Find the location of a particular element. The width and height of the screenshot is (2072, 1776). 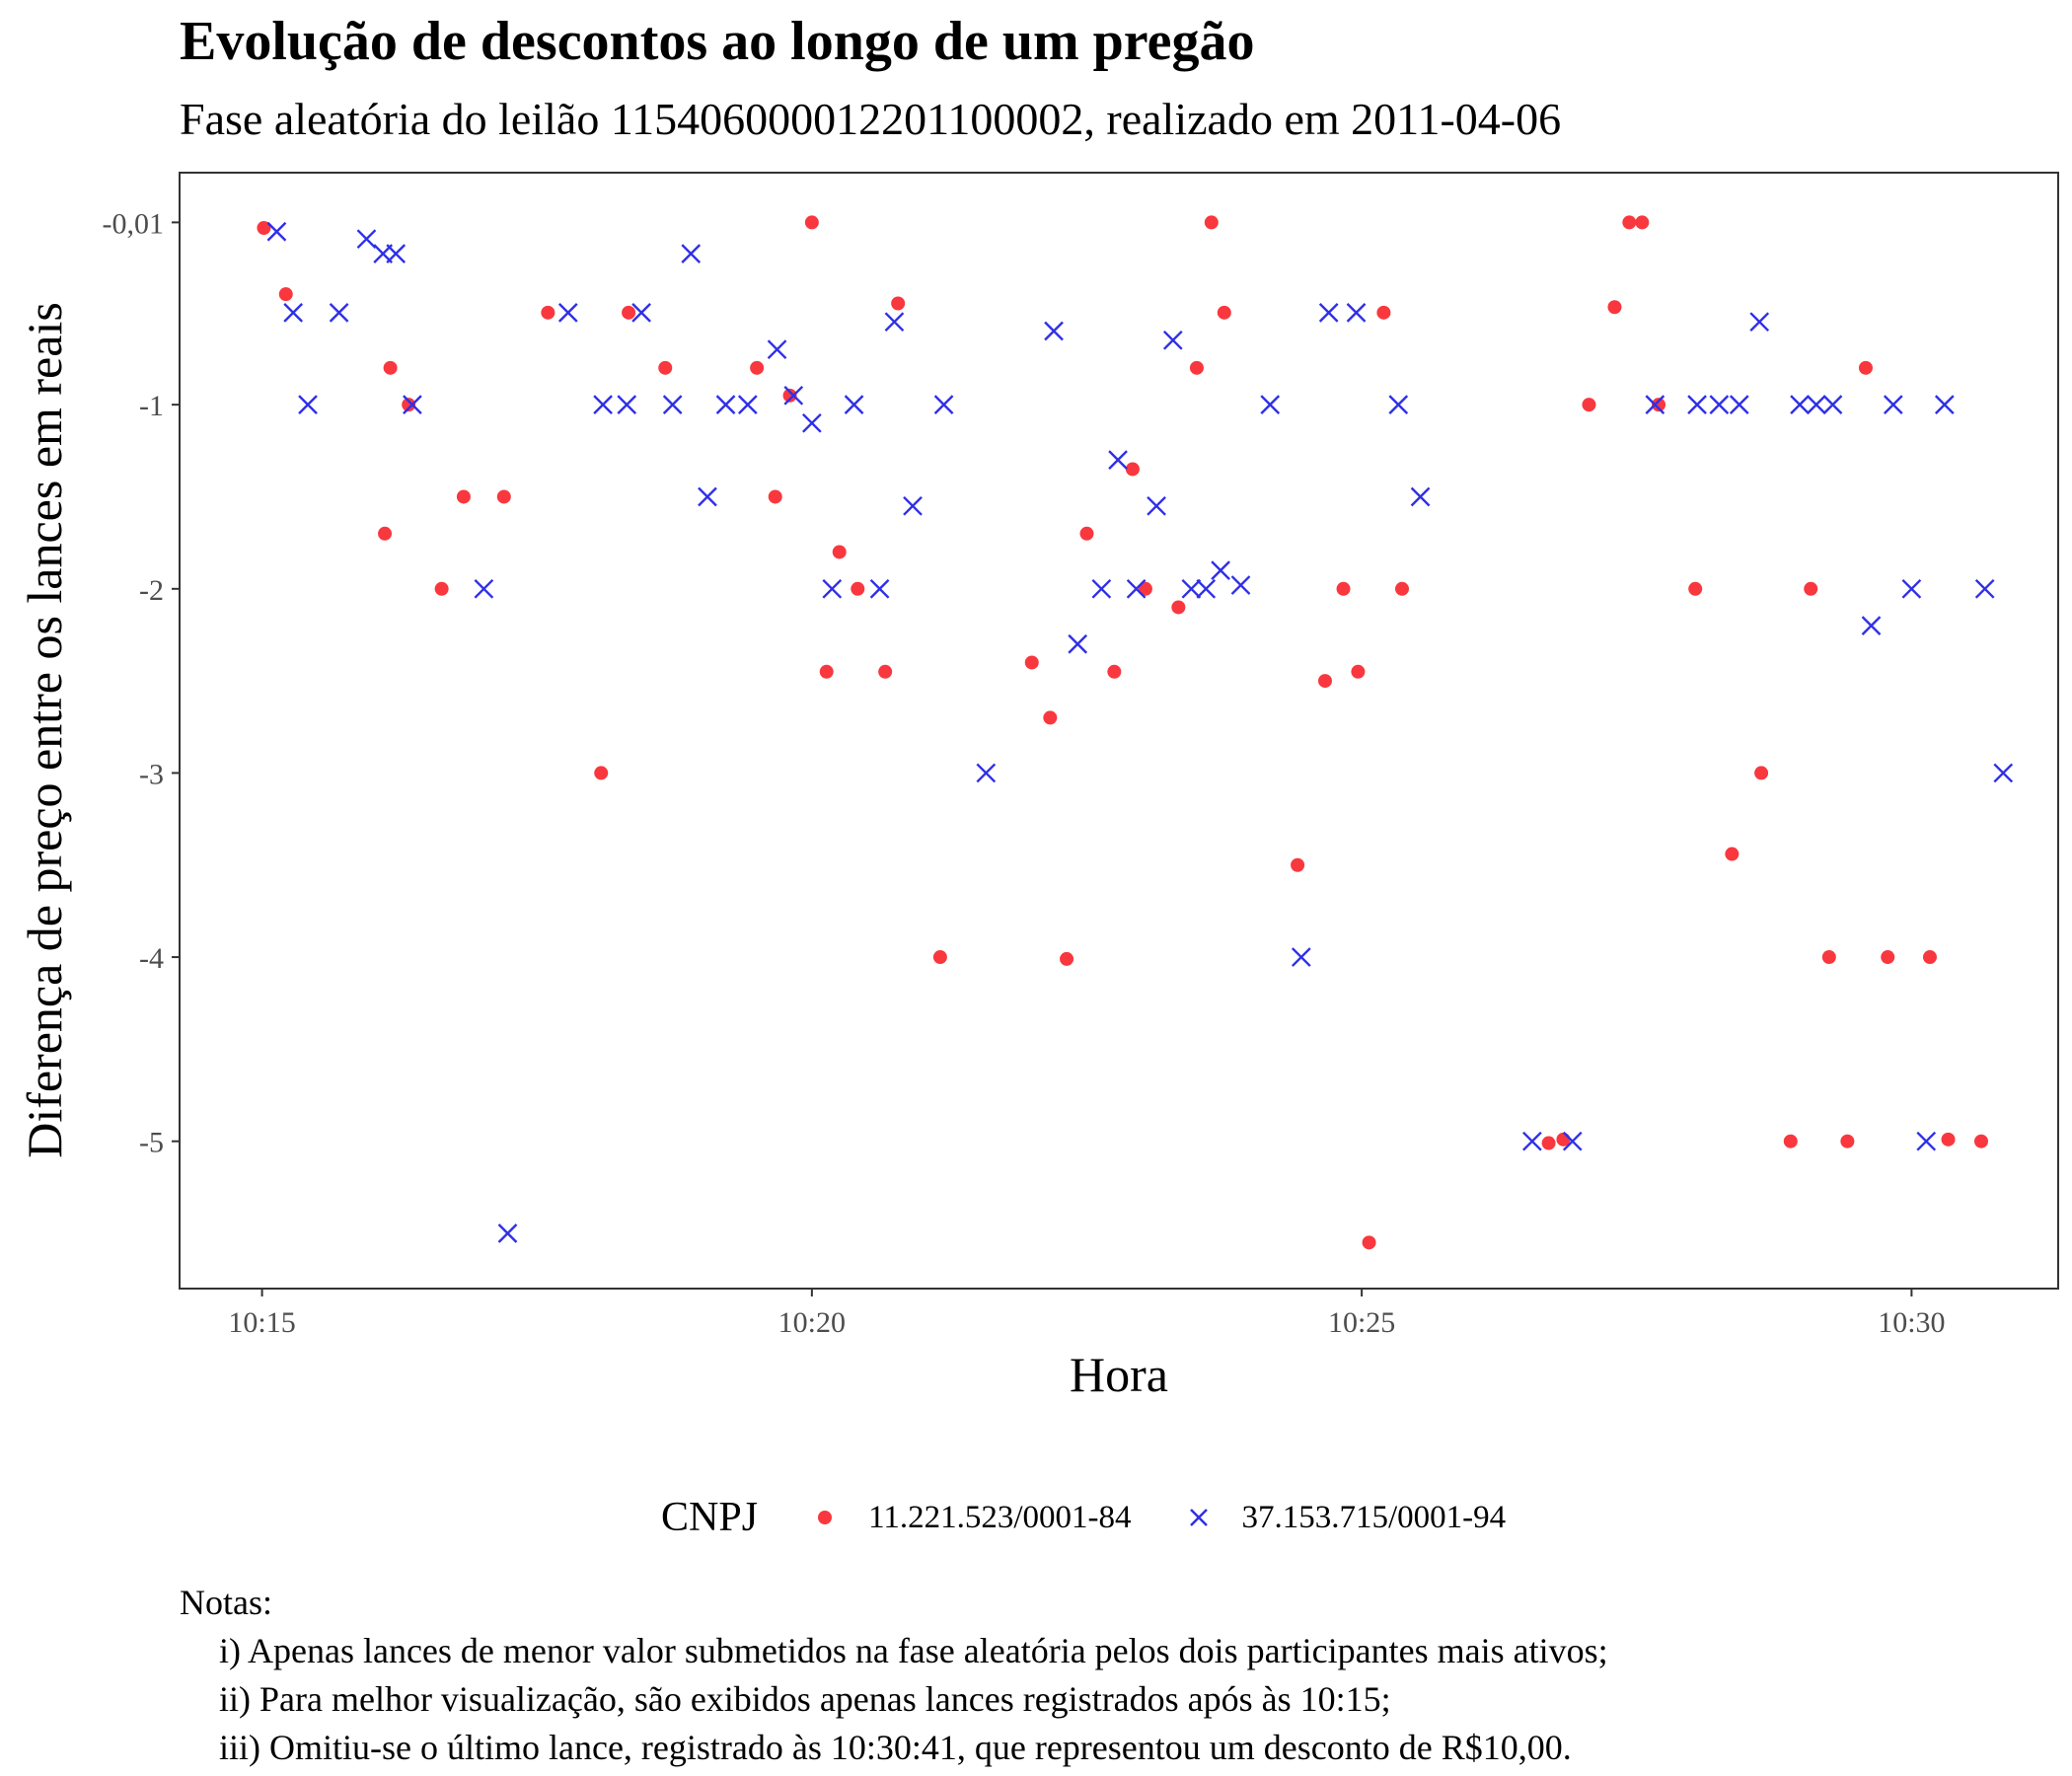

y-tick-label: -2 is located at coordinates (152, 591).